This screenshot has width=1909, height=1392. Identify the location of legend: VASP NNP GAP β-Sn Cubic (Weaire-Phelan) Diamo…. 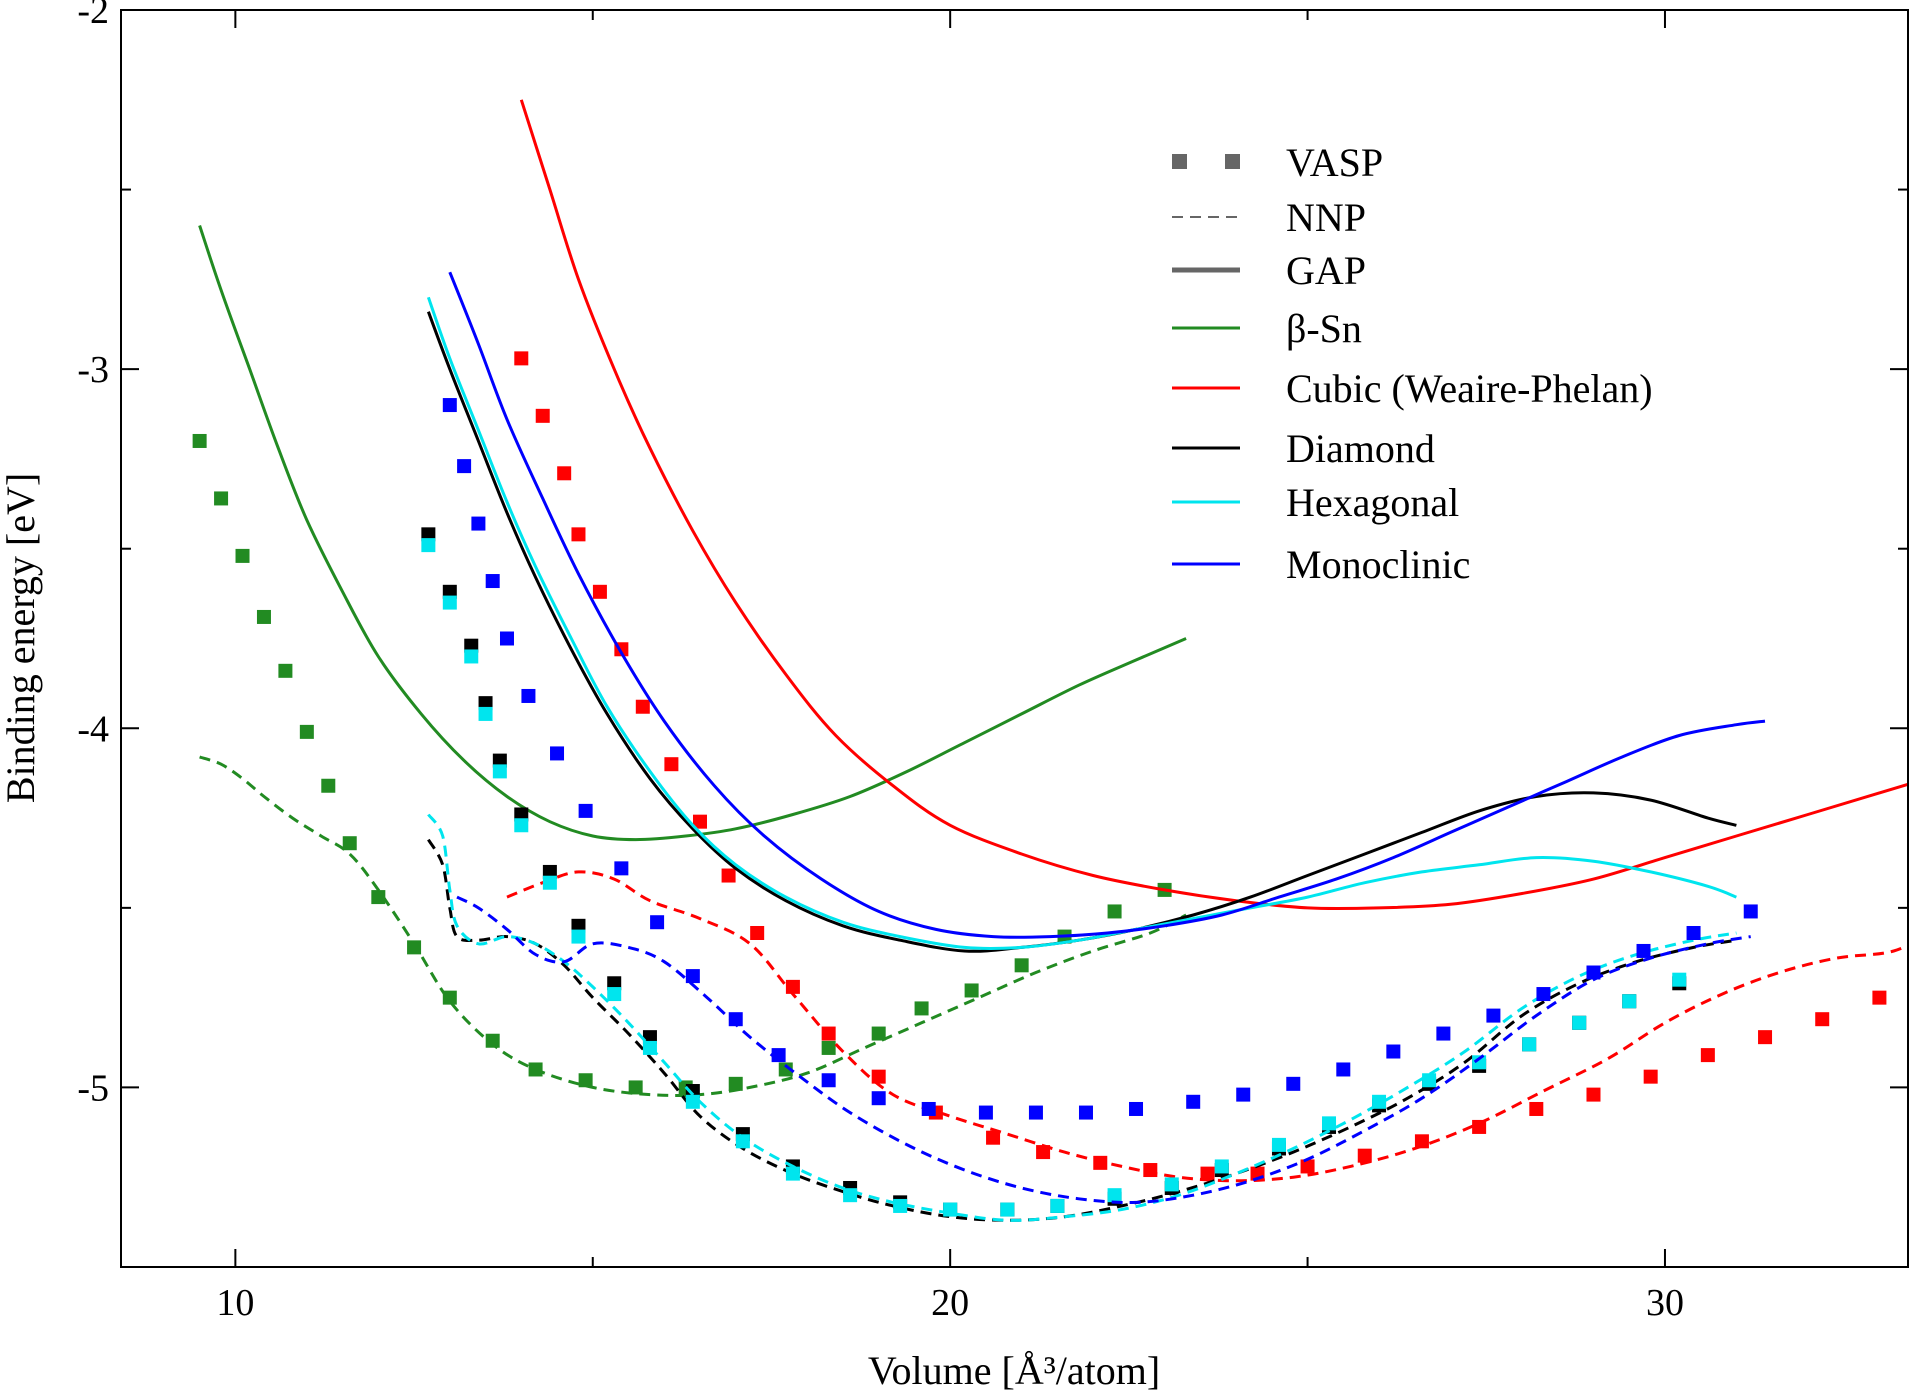
(1412, 363).